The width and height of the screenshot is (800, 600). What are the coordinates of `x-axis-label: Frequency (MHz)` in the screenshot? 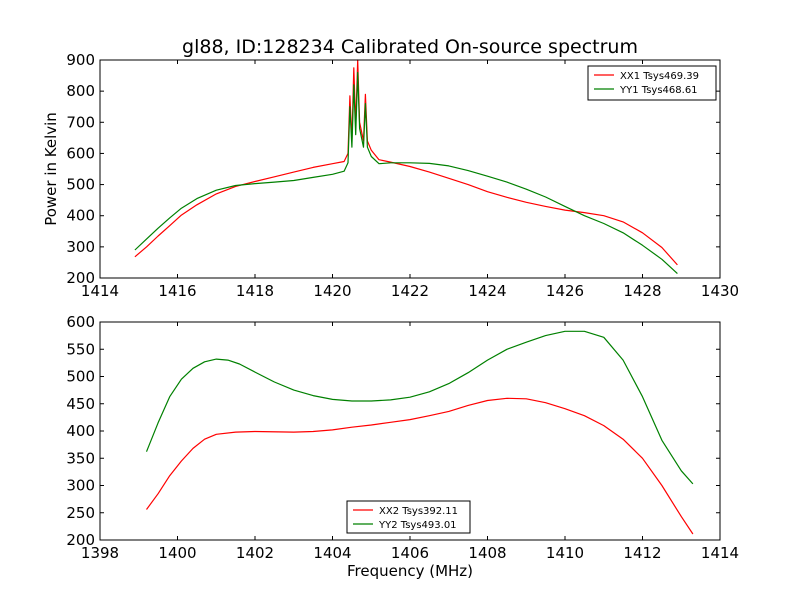 It's located at (410, 571).